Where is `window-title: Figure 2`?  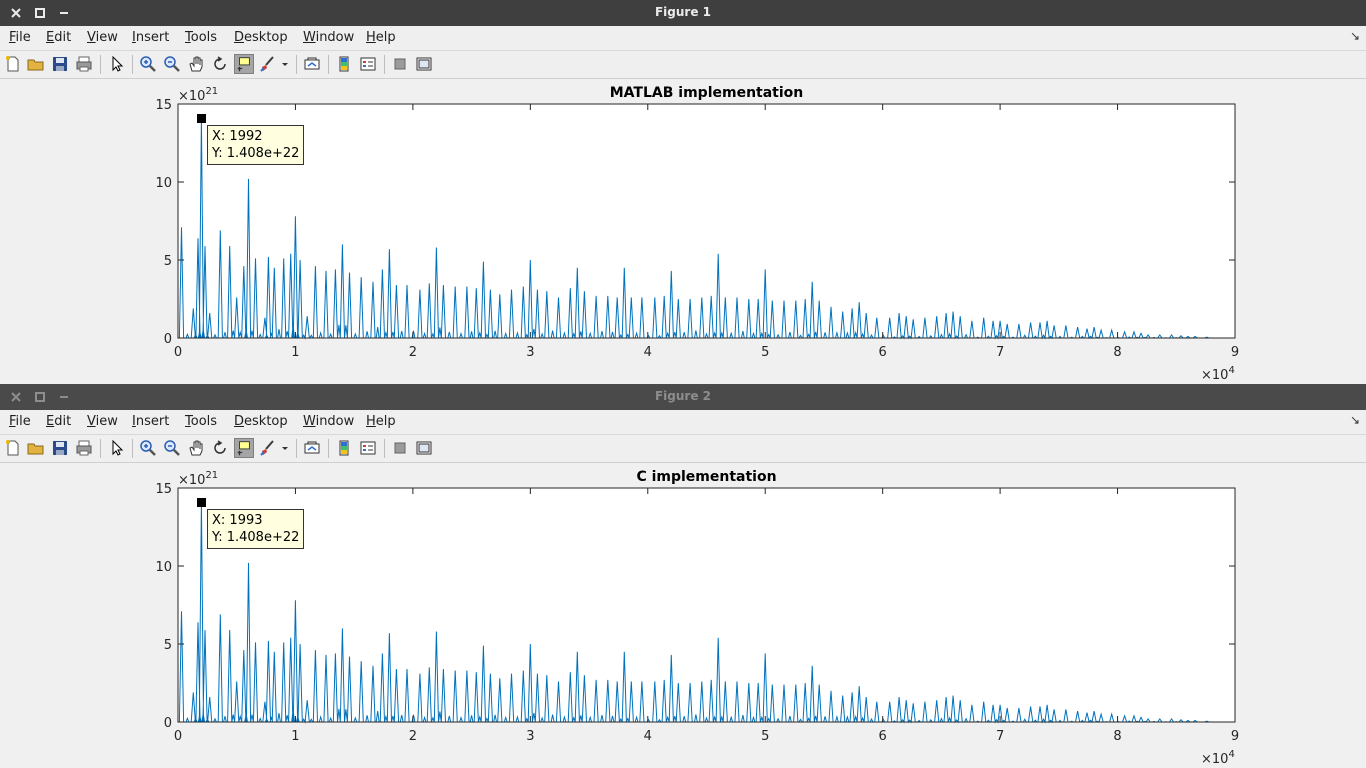 window-title: Figure 2 is located at coordinates (683, 396).